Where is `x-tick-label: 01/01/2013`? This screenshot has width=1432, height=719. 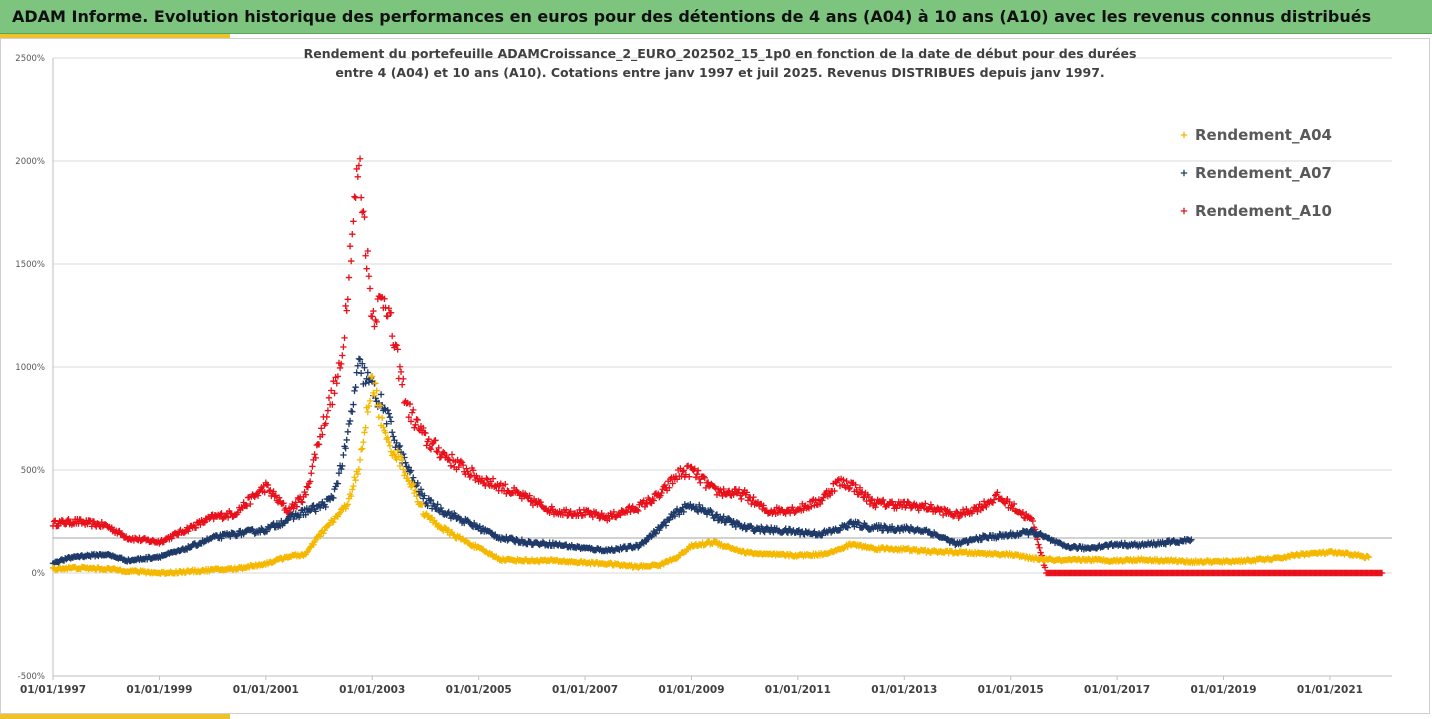 x-tick-label: 01/01/2013 is located at coordinates (904, 690).